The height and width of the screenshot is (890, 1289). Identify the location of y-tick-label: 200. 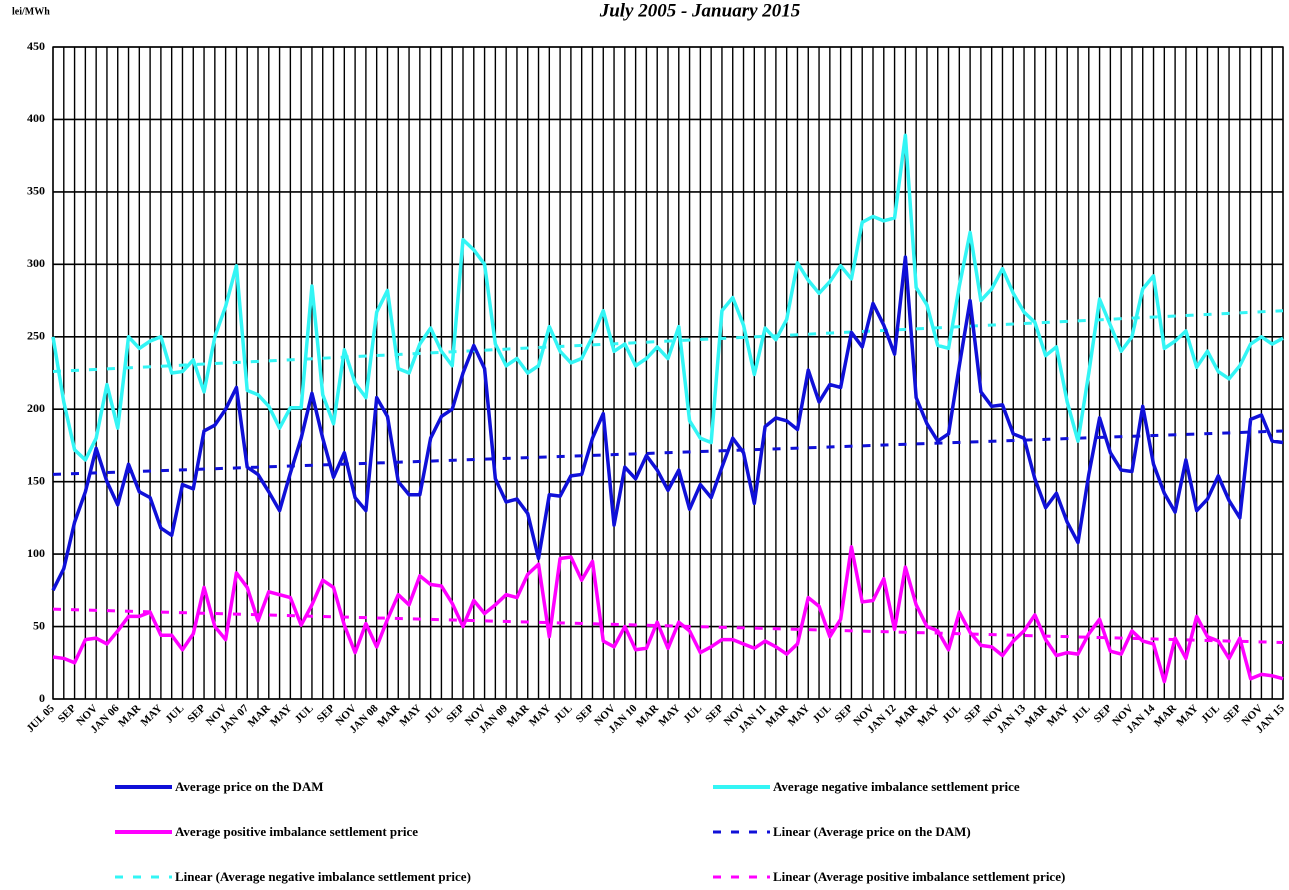
(36, 408).